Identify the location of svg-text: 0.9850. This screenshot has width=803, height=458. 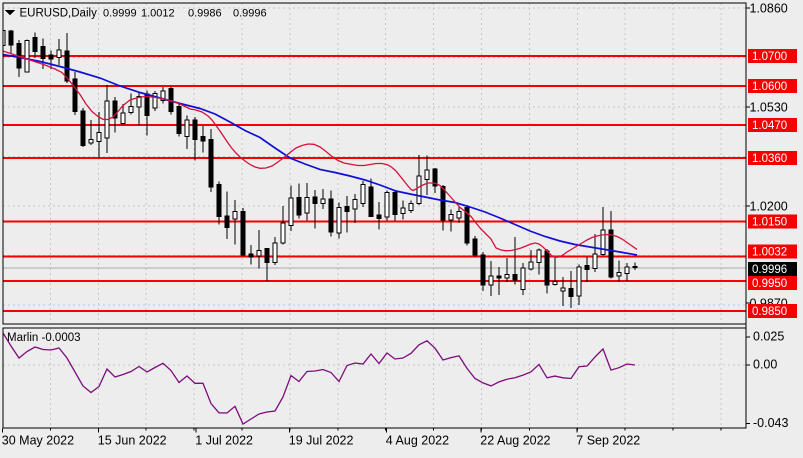
(769, 312).